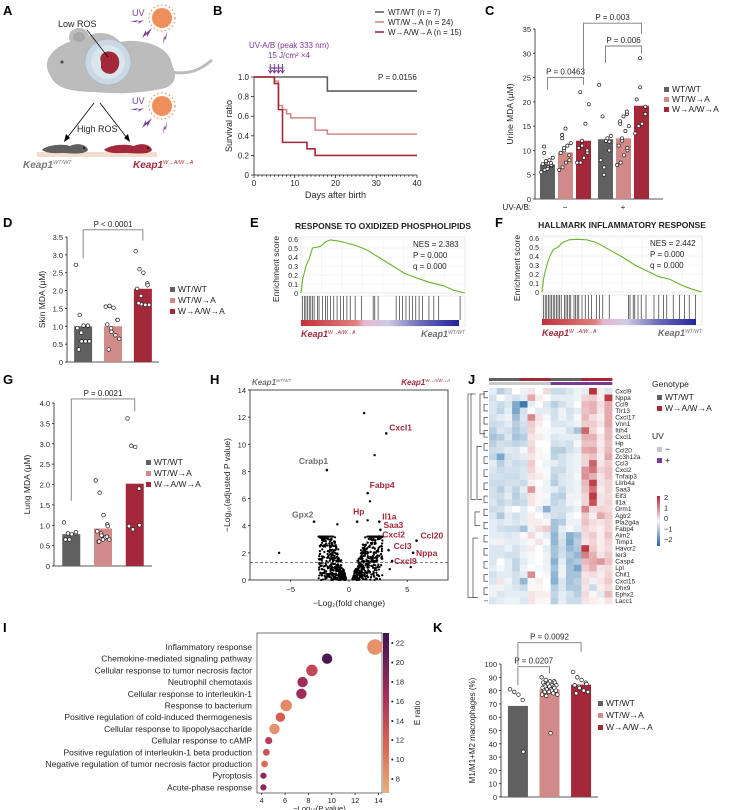  What do you see at coordinates (534, 284) in the screenshot?
I see `y-tick-label: 0.1` at bounding box center [534, 284].